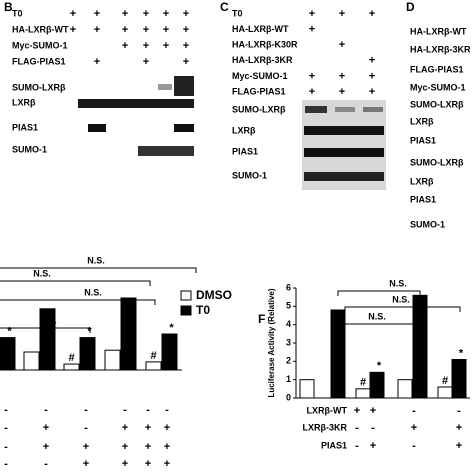  What do you see at coordinates (437, 69) in the screenshot?
I see `band-label: FLAG-PIAS1` at bounding box center [437, 69].